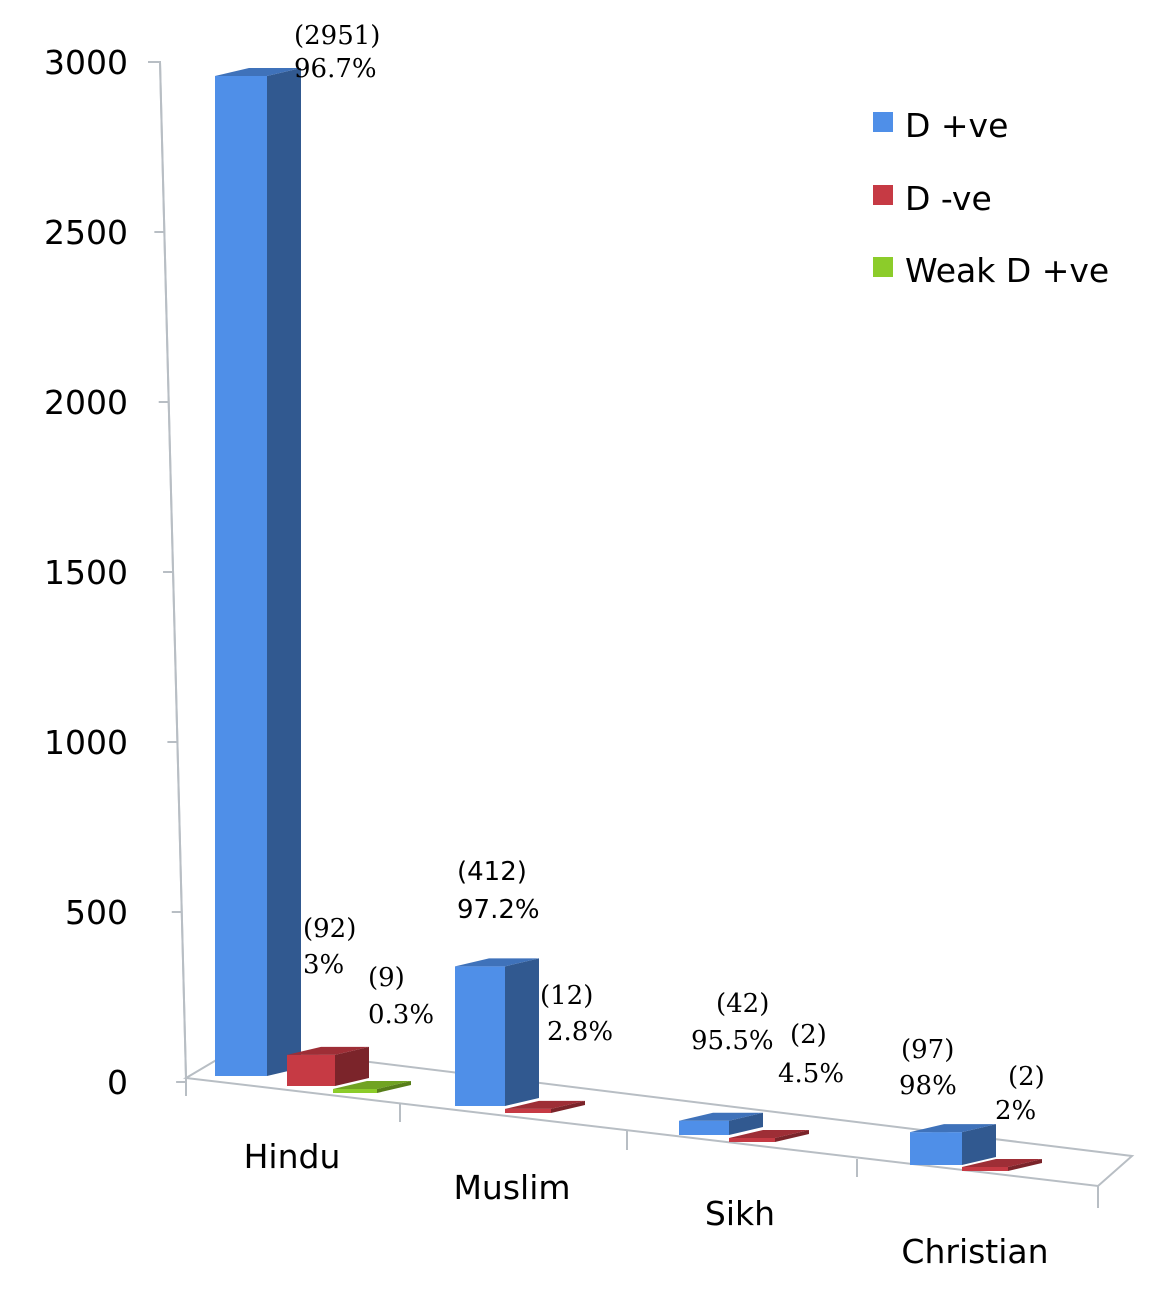  What do you see at coordinates (1015, 1111) in the screenshot?
I see `data-label-percent: 2%` at bounding box center [1015, 1111].